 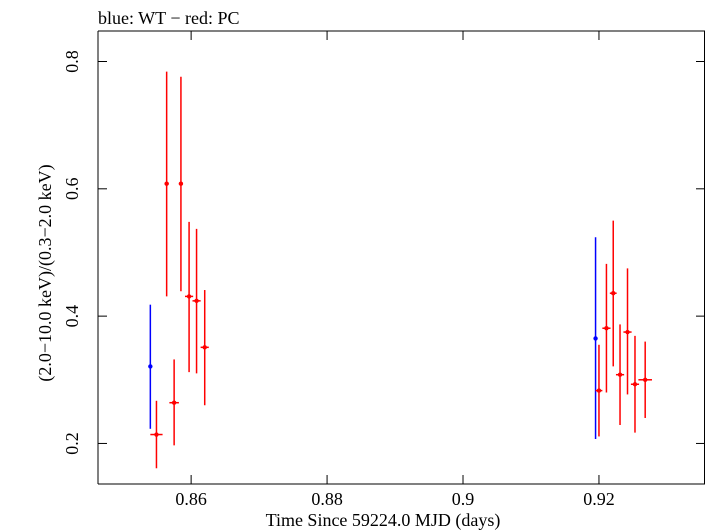 What do you see at coordinates (72, 443) in the screenshot?
I see `y-tick-label: 0.2` at bounding box center [72, 443].